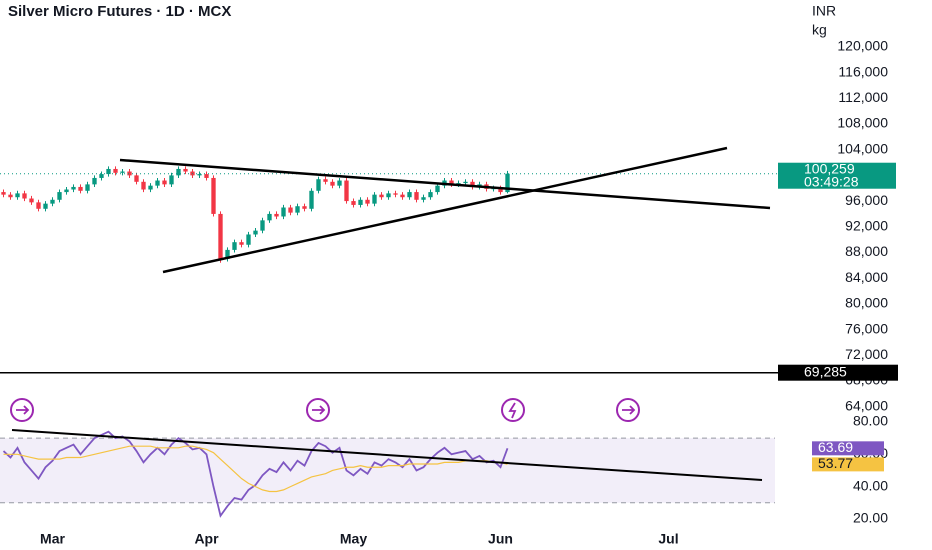 The width and height of the screenshot is (932, 550). Describe the element at coordinates (866, 200) in the screenshot. I see `y-tick-label: 96,000` at that location.